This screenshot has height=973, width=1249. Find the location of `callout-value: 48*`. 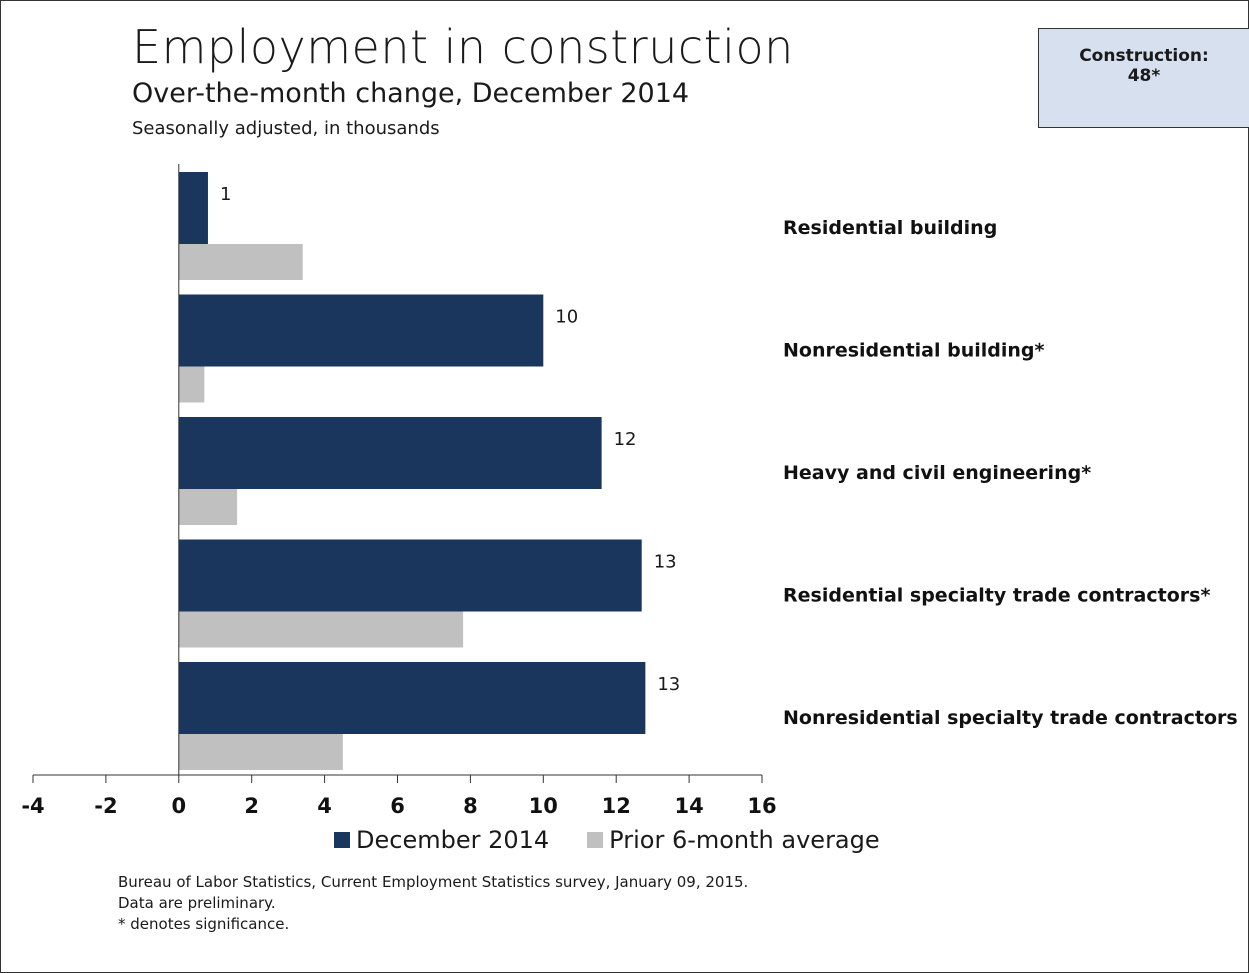

callout-value: 48* is located at coordinates (1144, 76).